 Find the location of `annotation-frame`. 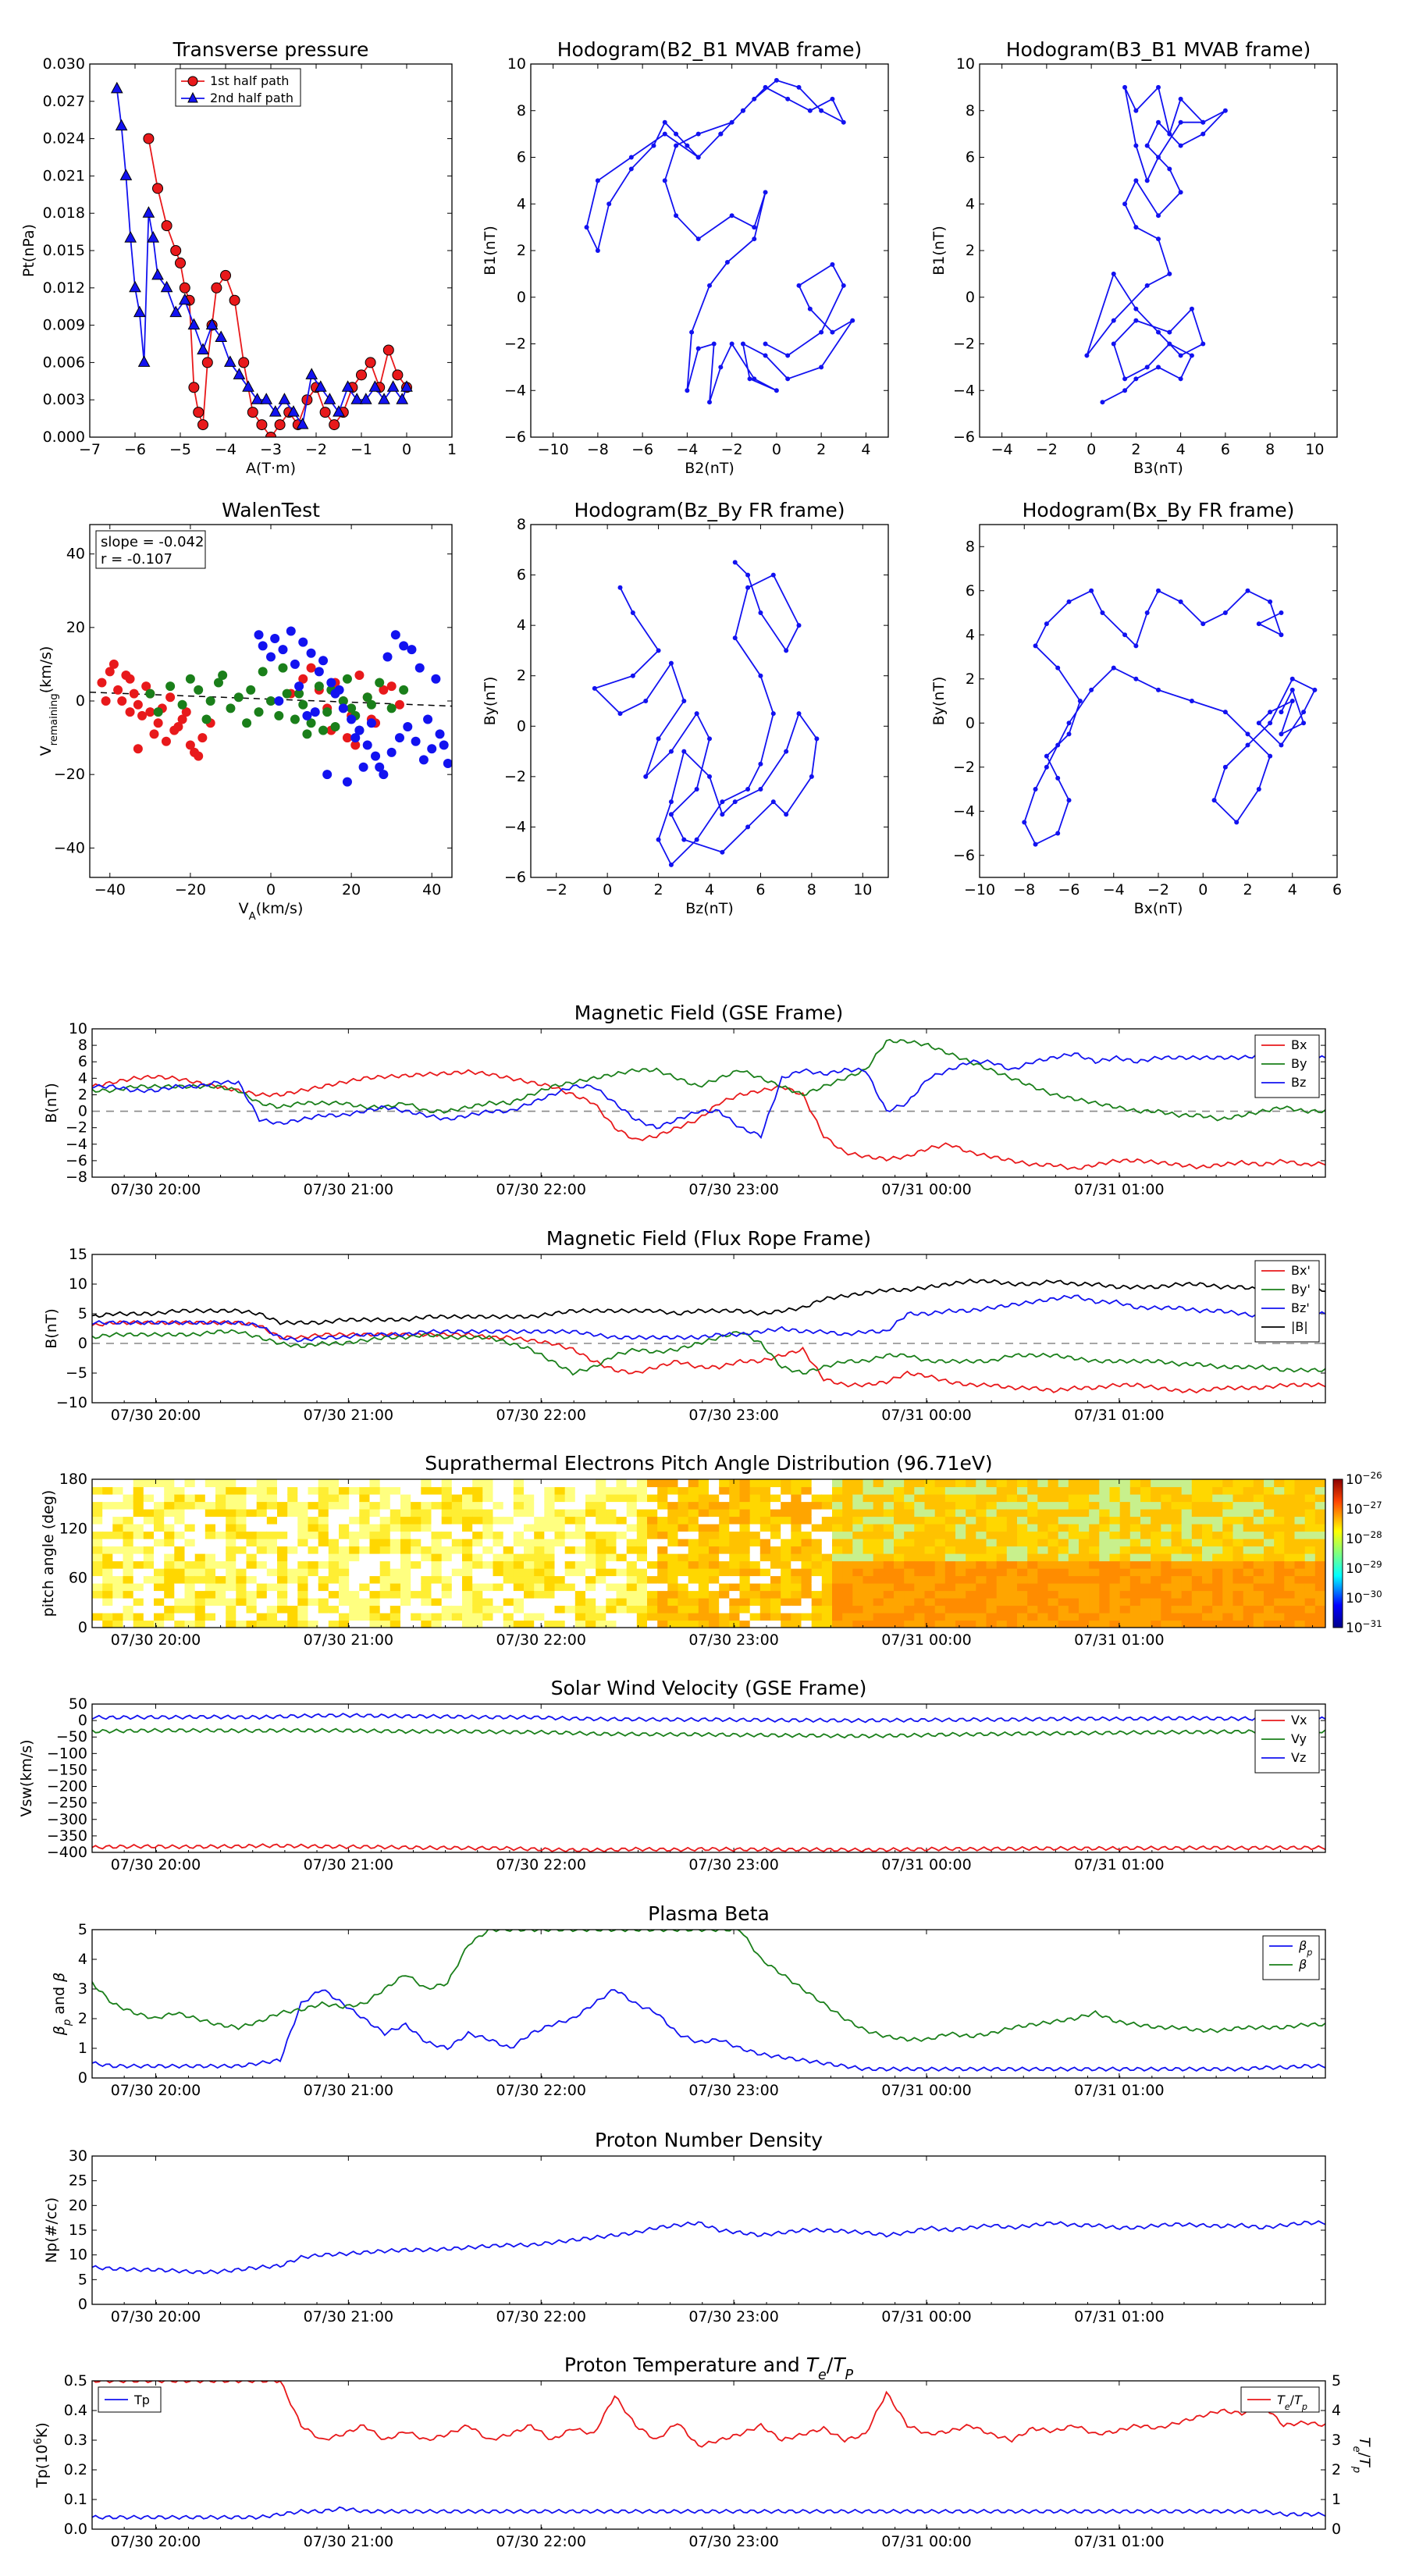

annotation-frame is located at coordinates (151, 549).